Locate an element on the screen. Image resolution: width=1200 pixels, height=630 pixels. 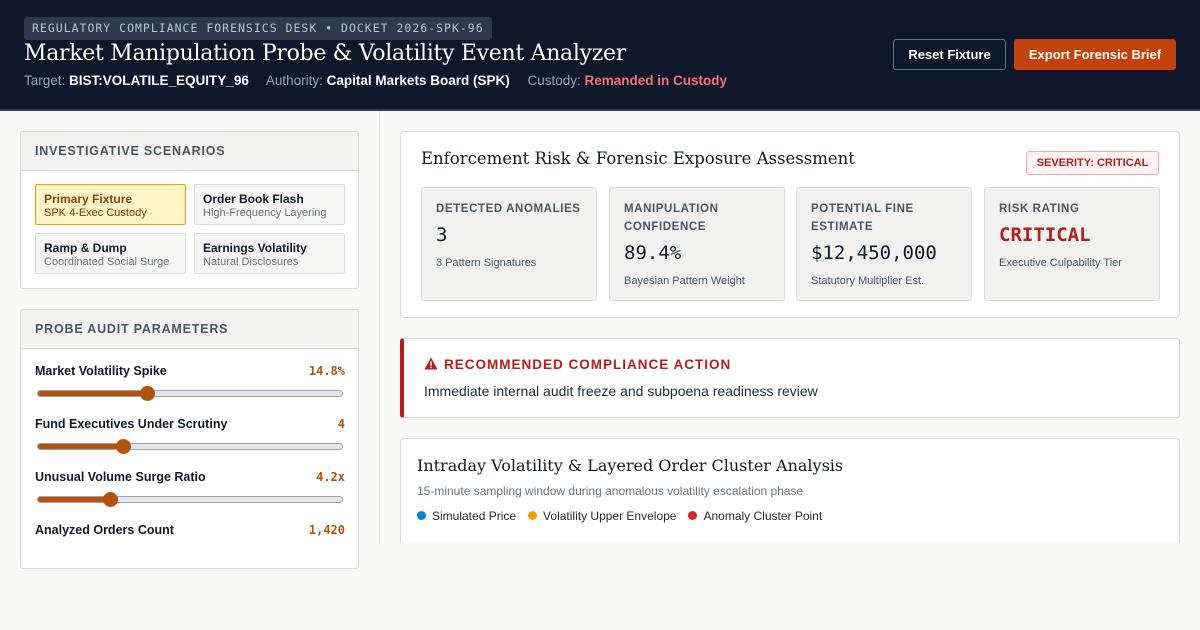
metric-subtext: Executive Culpability Tier is located at coordinates (1060, 263).